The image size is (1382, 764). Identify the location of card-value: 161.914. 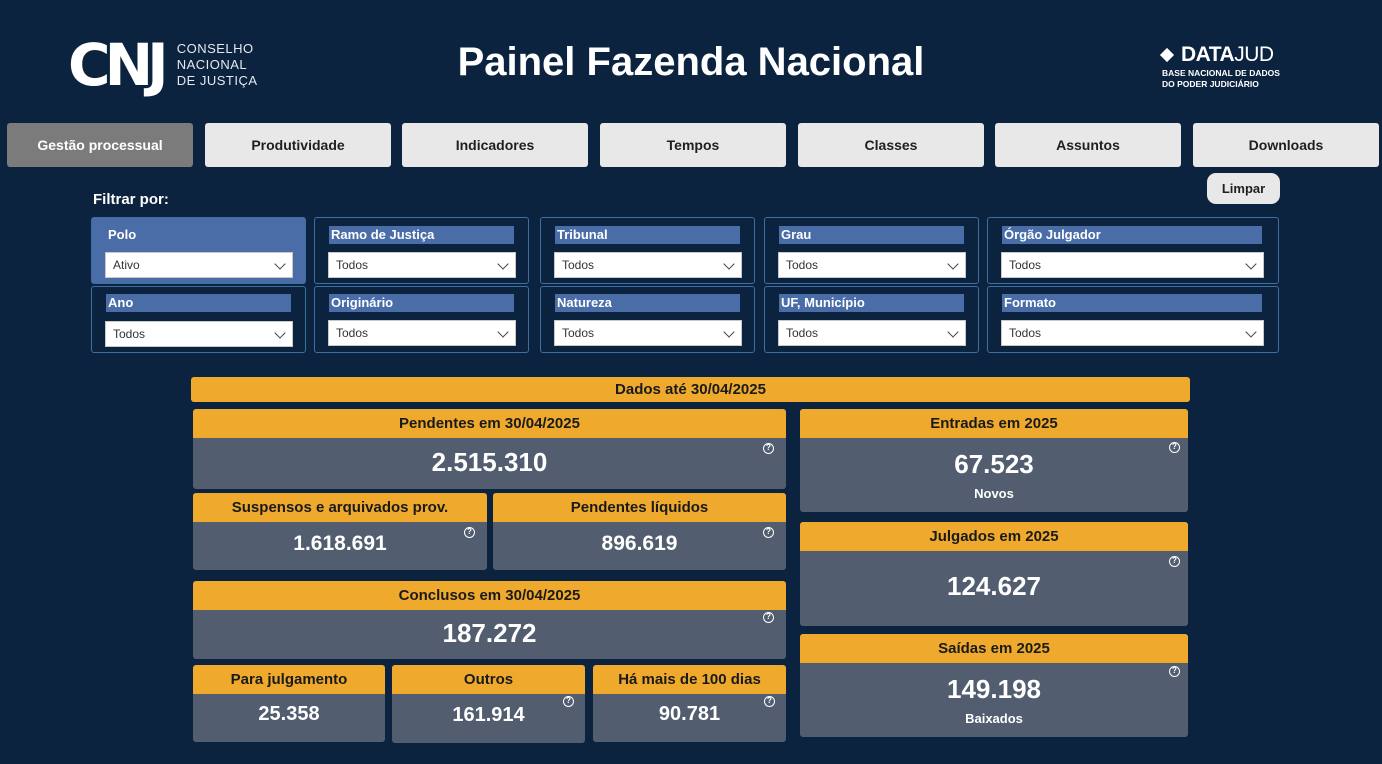
(488, 715).